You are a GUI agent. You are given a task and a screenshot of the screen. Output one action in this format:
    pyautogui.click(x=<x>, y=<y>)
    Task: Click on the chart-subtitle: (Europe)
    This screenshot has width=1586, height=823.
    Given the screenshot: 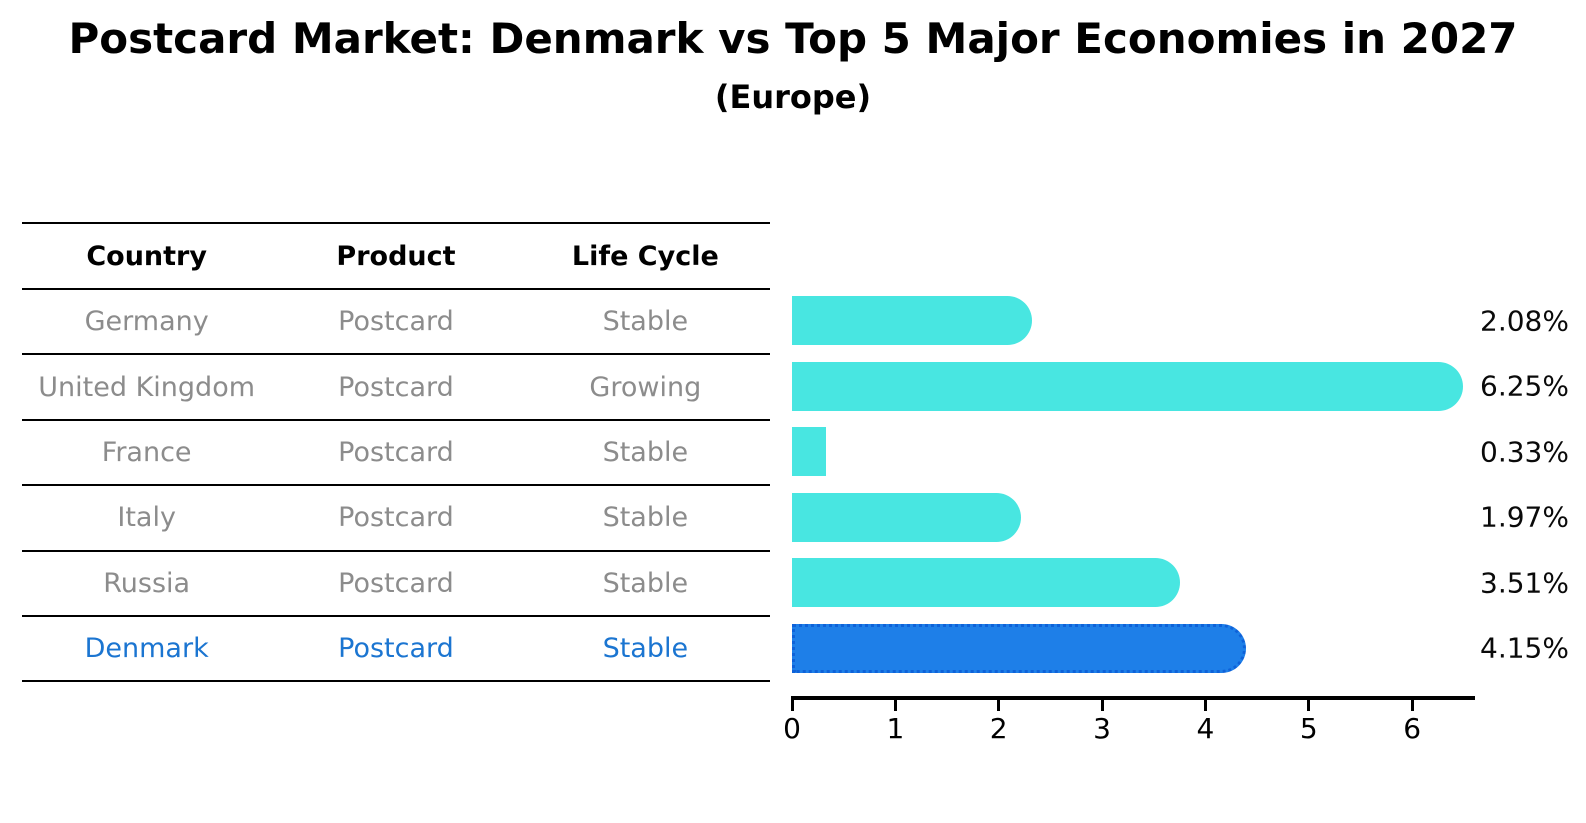 What is the action you would take?
    pyautogui.click(x=793, y=97)
    